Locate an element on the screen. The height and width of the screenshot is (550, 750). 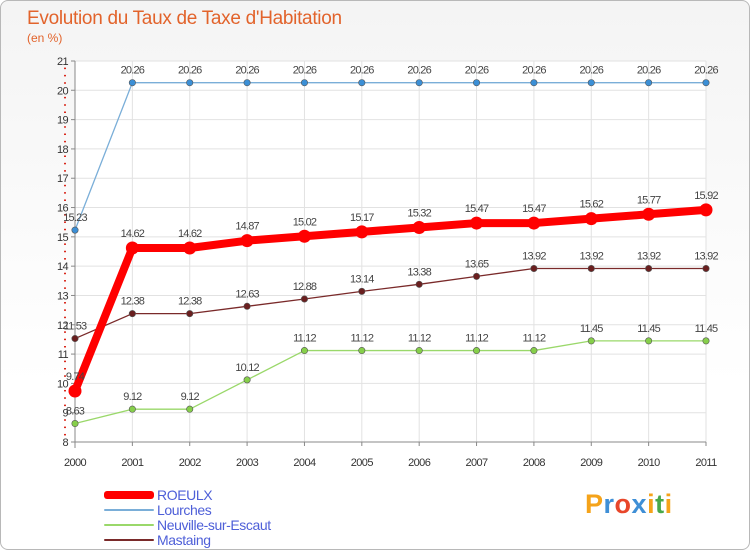
data-label-roeulx: 9.74 is located at coordinates (75, 377).